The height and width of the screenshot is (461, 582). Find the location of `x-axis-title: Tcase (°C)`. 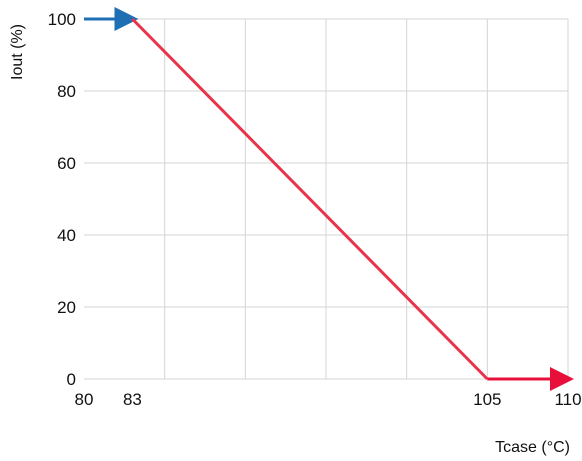

x-axis-title: Tcase (°C) is located at coordinates (532, 447).